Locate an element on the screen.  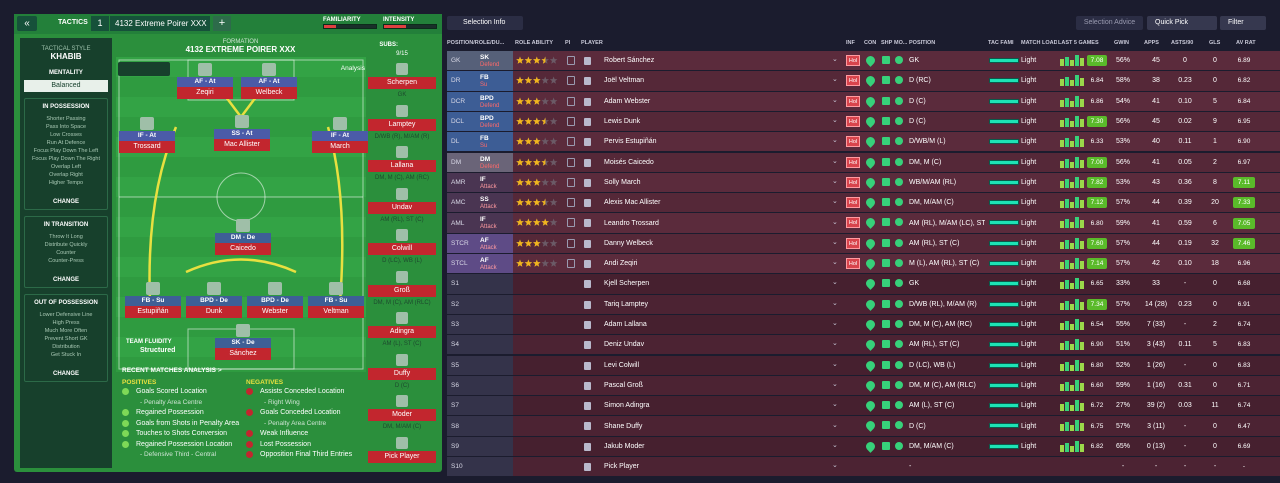
player-name: Solly March is located at coordinates (622, 182).